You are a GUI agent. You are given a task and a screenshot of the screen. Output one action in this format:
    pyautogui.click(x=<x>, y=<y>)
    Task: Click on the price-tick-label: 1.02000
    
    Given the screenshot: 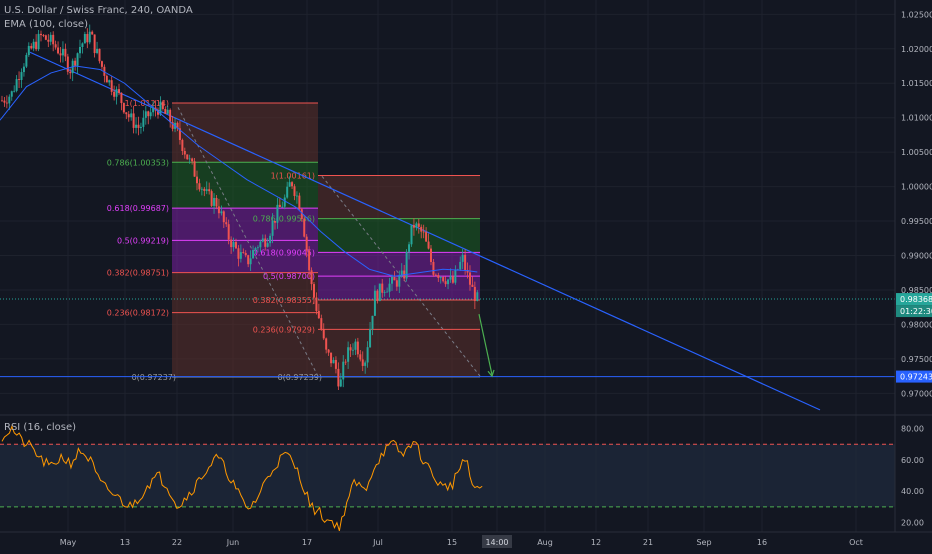 What is the action you would take?
    pyautogui.click(x=916, y=49)
    